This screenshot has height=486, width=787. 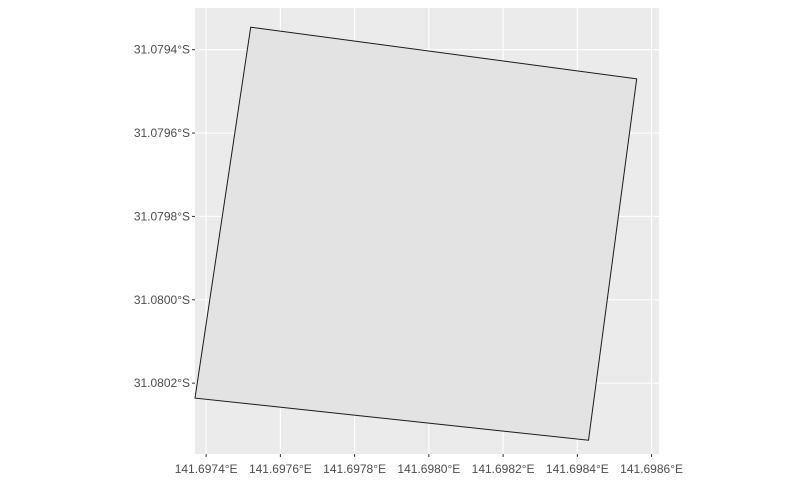 I want to click on y-tick-label: 31.0802°S, so click(x=162, y=383).